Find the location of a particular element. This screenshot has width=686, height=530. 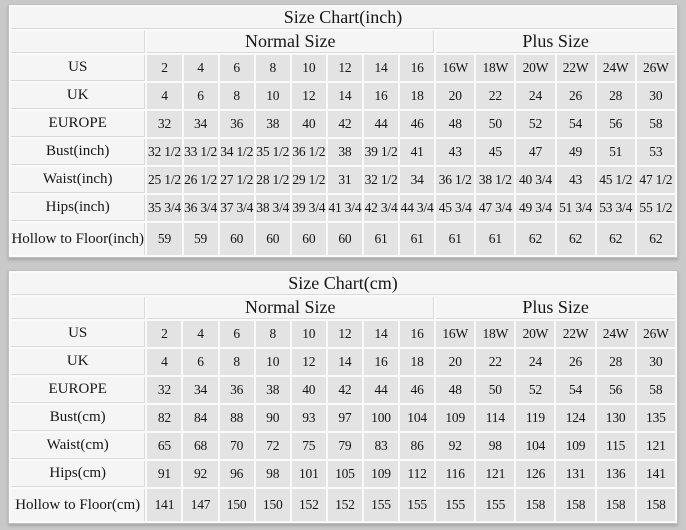

data-cell: 130 is located at coordinates (615, 418).